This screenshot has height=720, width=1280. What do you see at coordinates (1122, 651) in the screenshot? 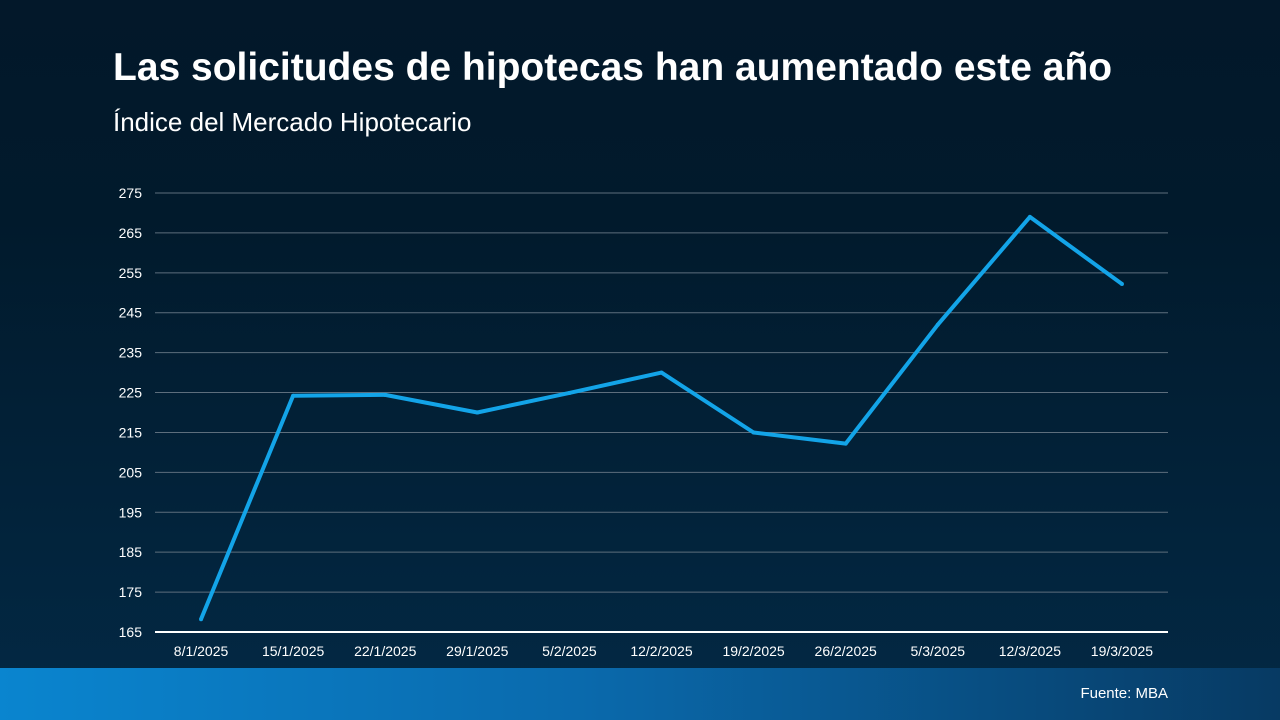
I see `x-tick-label: 19/3/2025` at bounding box center [1122, 651].